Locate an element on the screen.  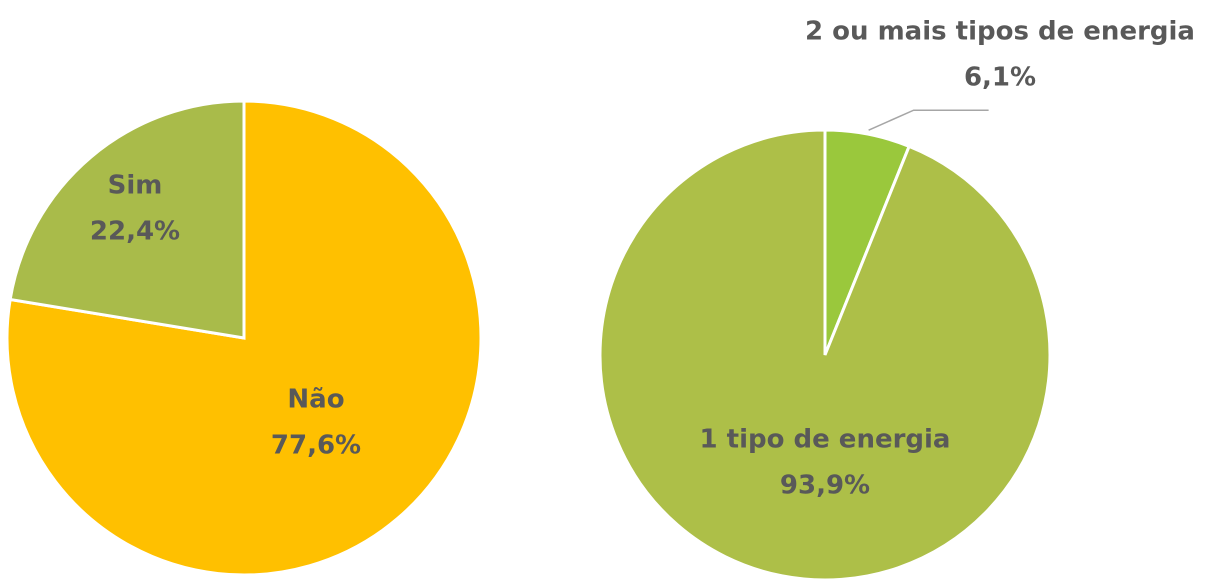
slice-label: Não is located at coordinates (315, 400).